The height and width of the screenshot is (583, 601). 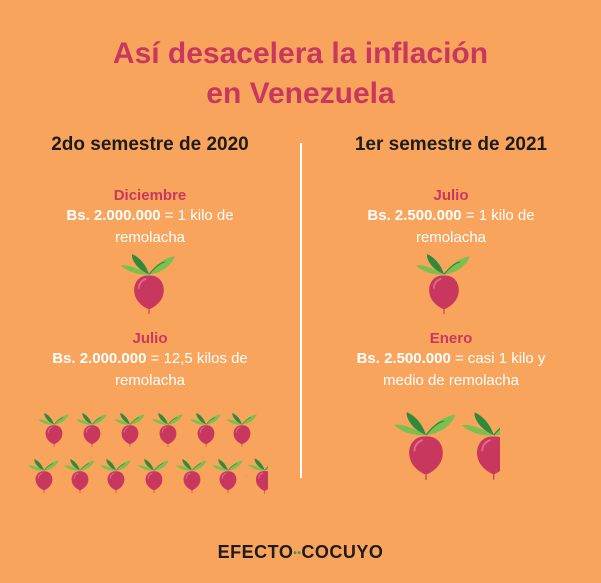 What do you see at coordinates (197, 358) in the screenshot?
I see `left-july-rest: = 12,5 kilos de` at bounding box center [197, 358].